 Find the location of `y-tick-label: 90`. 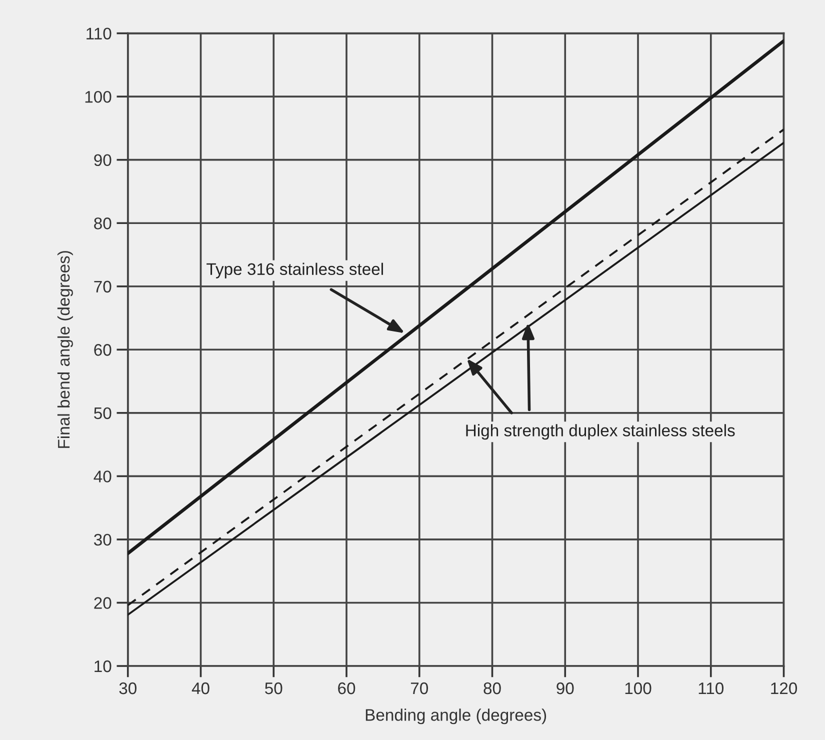

y-tick-label: 90 is located at coordinates (103, 160).